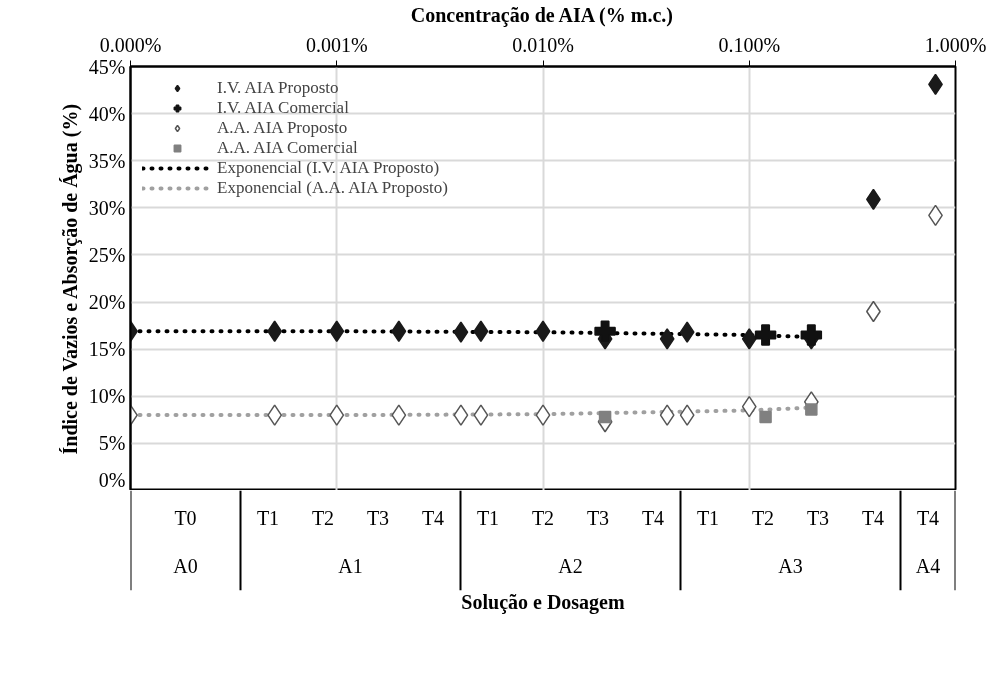 Image resolution: width=1006 pixels, height=675 pixels. I want to click on y-tick-label: 40%, so click(107, 113).